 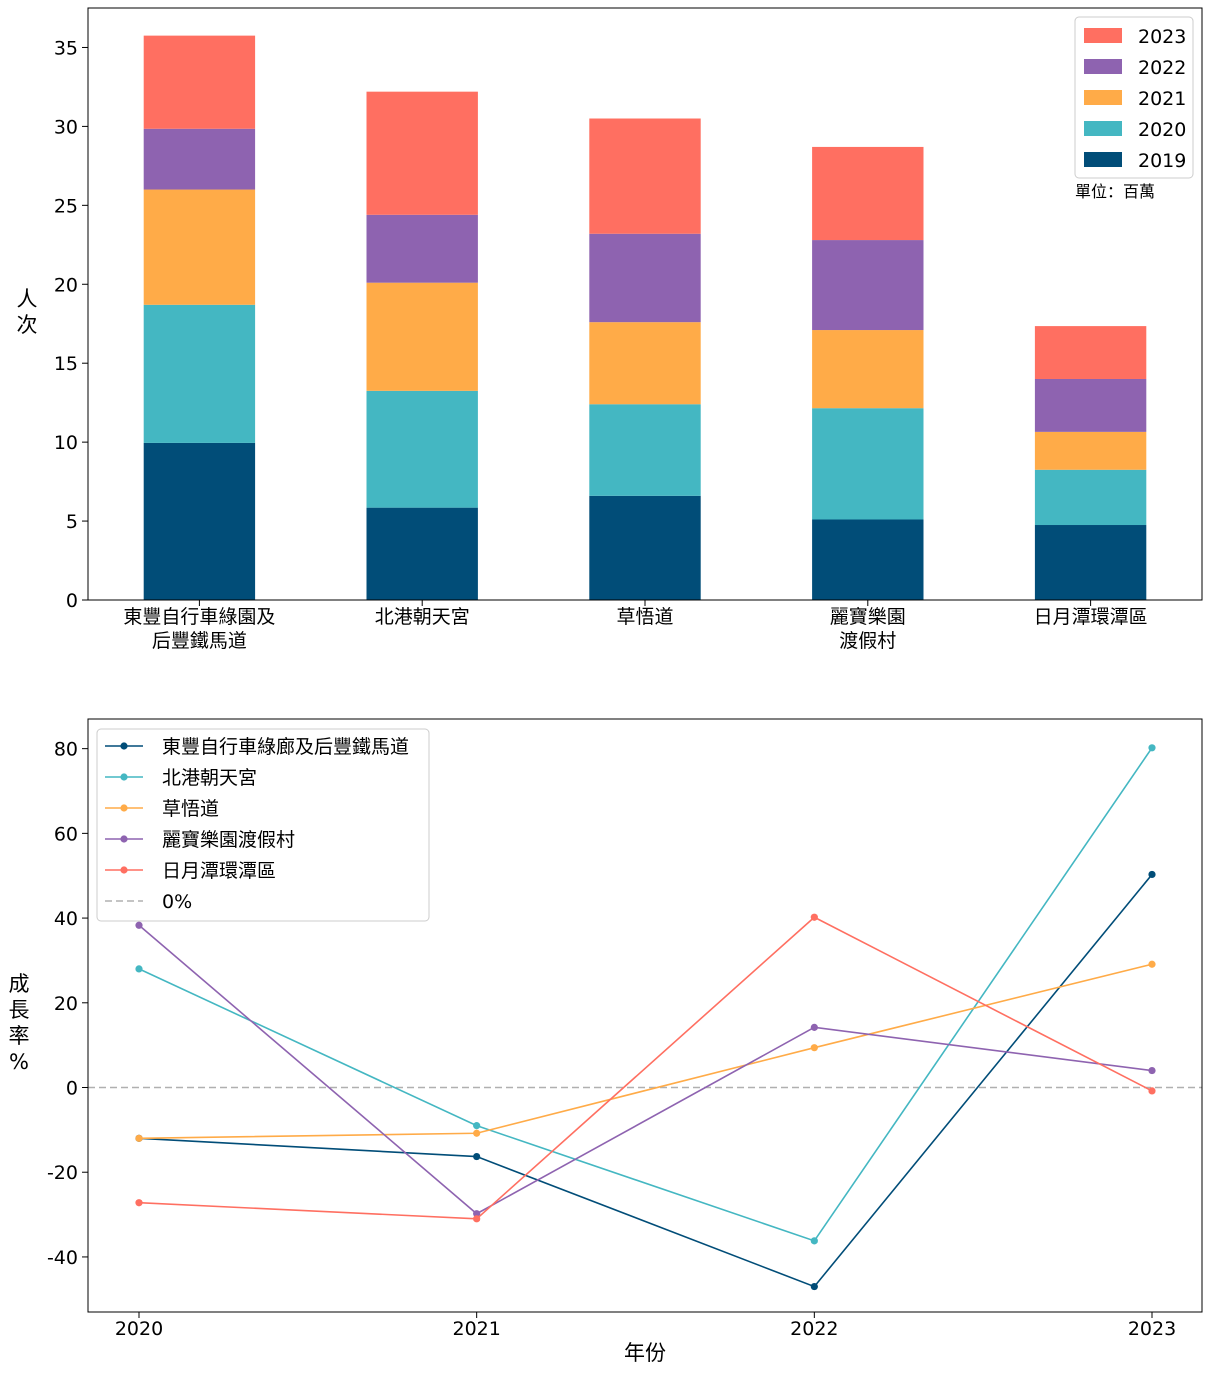 What do you see at coordinates (27, 325) in the screenshot?
I see `label-line: 次` at bounding box center [27, 325].